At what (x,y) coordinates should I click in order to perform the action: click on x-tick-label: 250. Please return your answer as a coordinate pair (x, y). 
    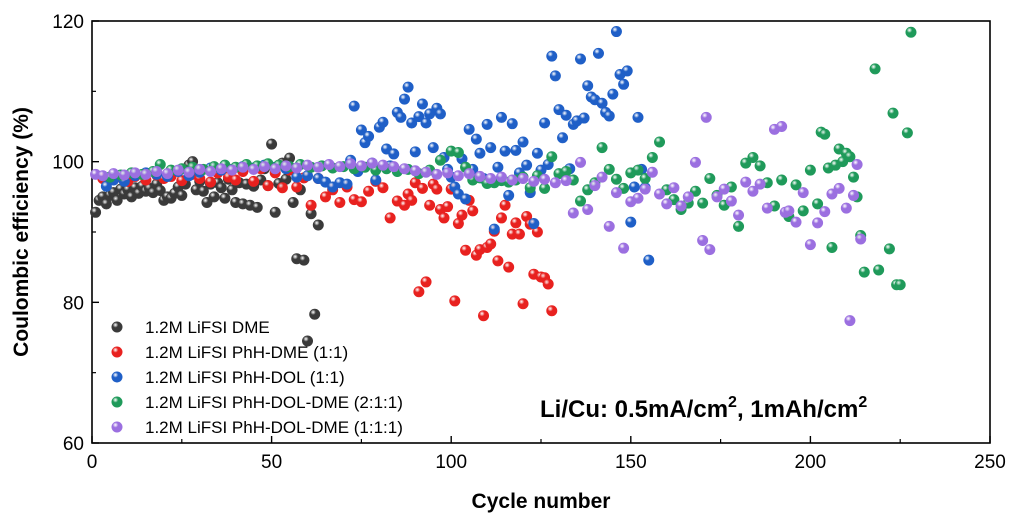
    Looking at the image, I should click on (990, 462).